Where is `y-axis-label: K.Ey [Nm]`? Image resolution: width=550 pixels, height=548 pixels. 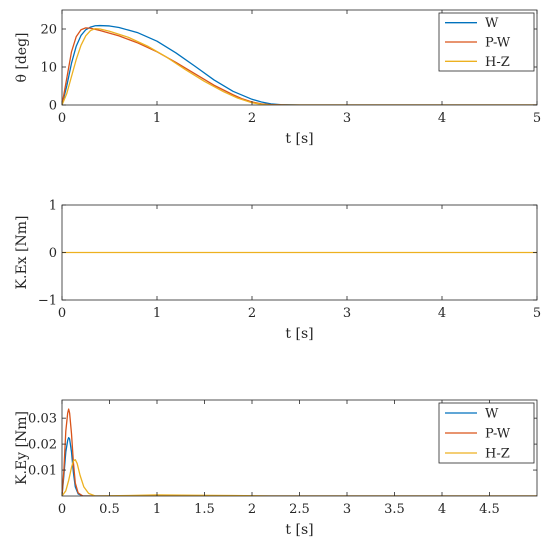 y-axis-label: K.Ey [Nm] is located at coordinates (22, 448).